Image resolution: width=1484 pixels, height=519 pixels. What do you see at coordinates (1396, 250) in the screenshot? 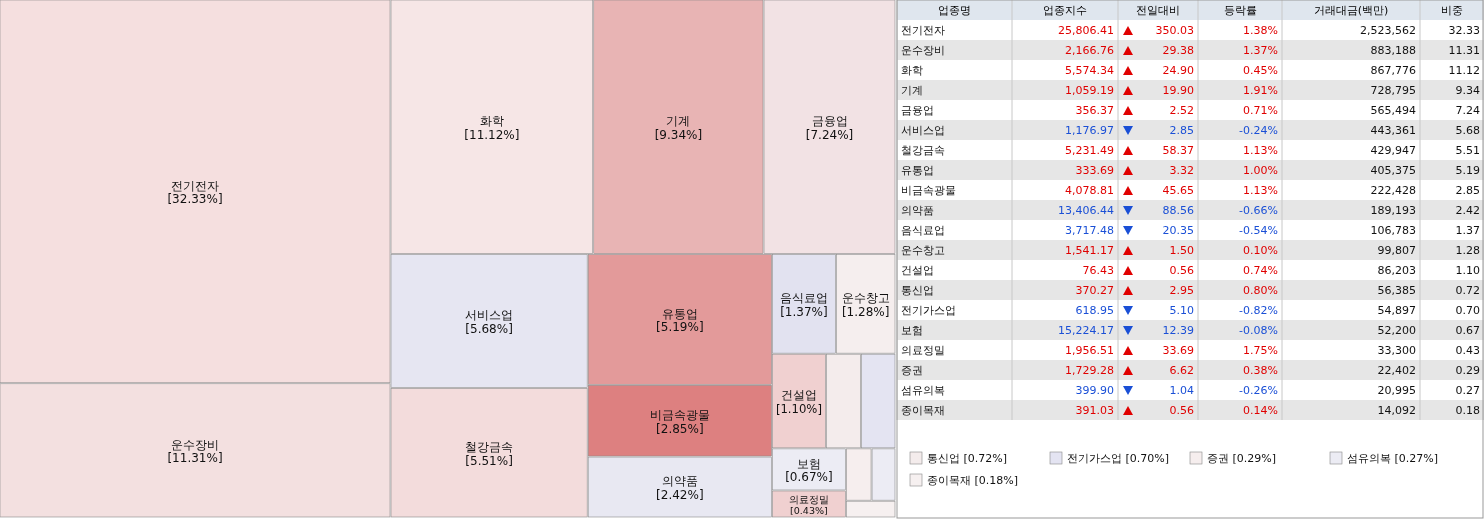
I see `data-label: 99,807` at bounding box center [1396, 250].